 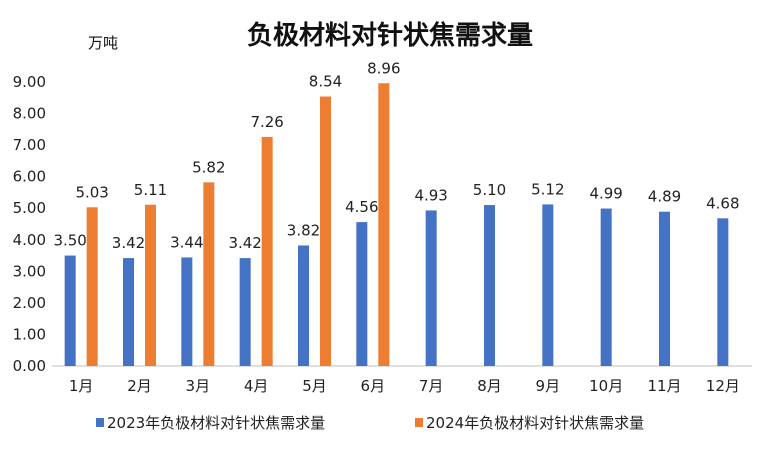 What do you see at coordinates (29, 240) in the screenshot?
I see `y-tick-label: 4.00` at bounding box center [29, 240].